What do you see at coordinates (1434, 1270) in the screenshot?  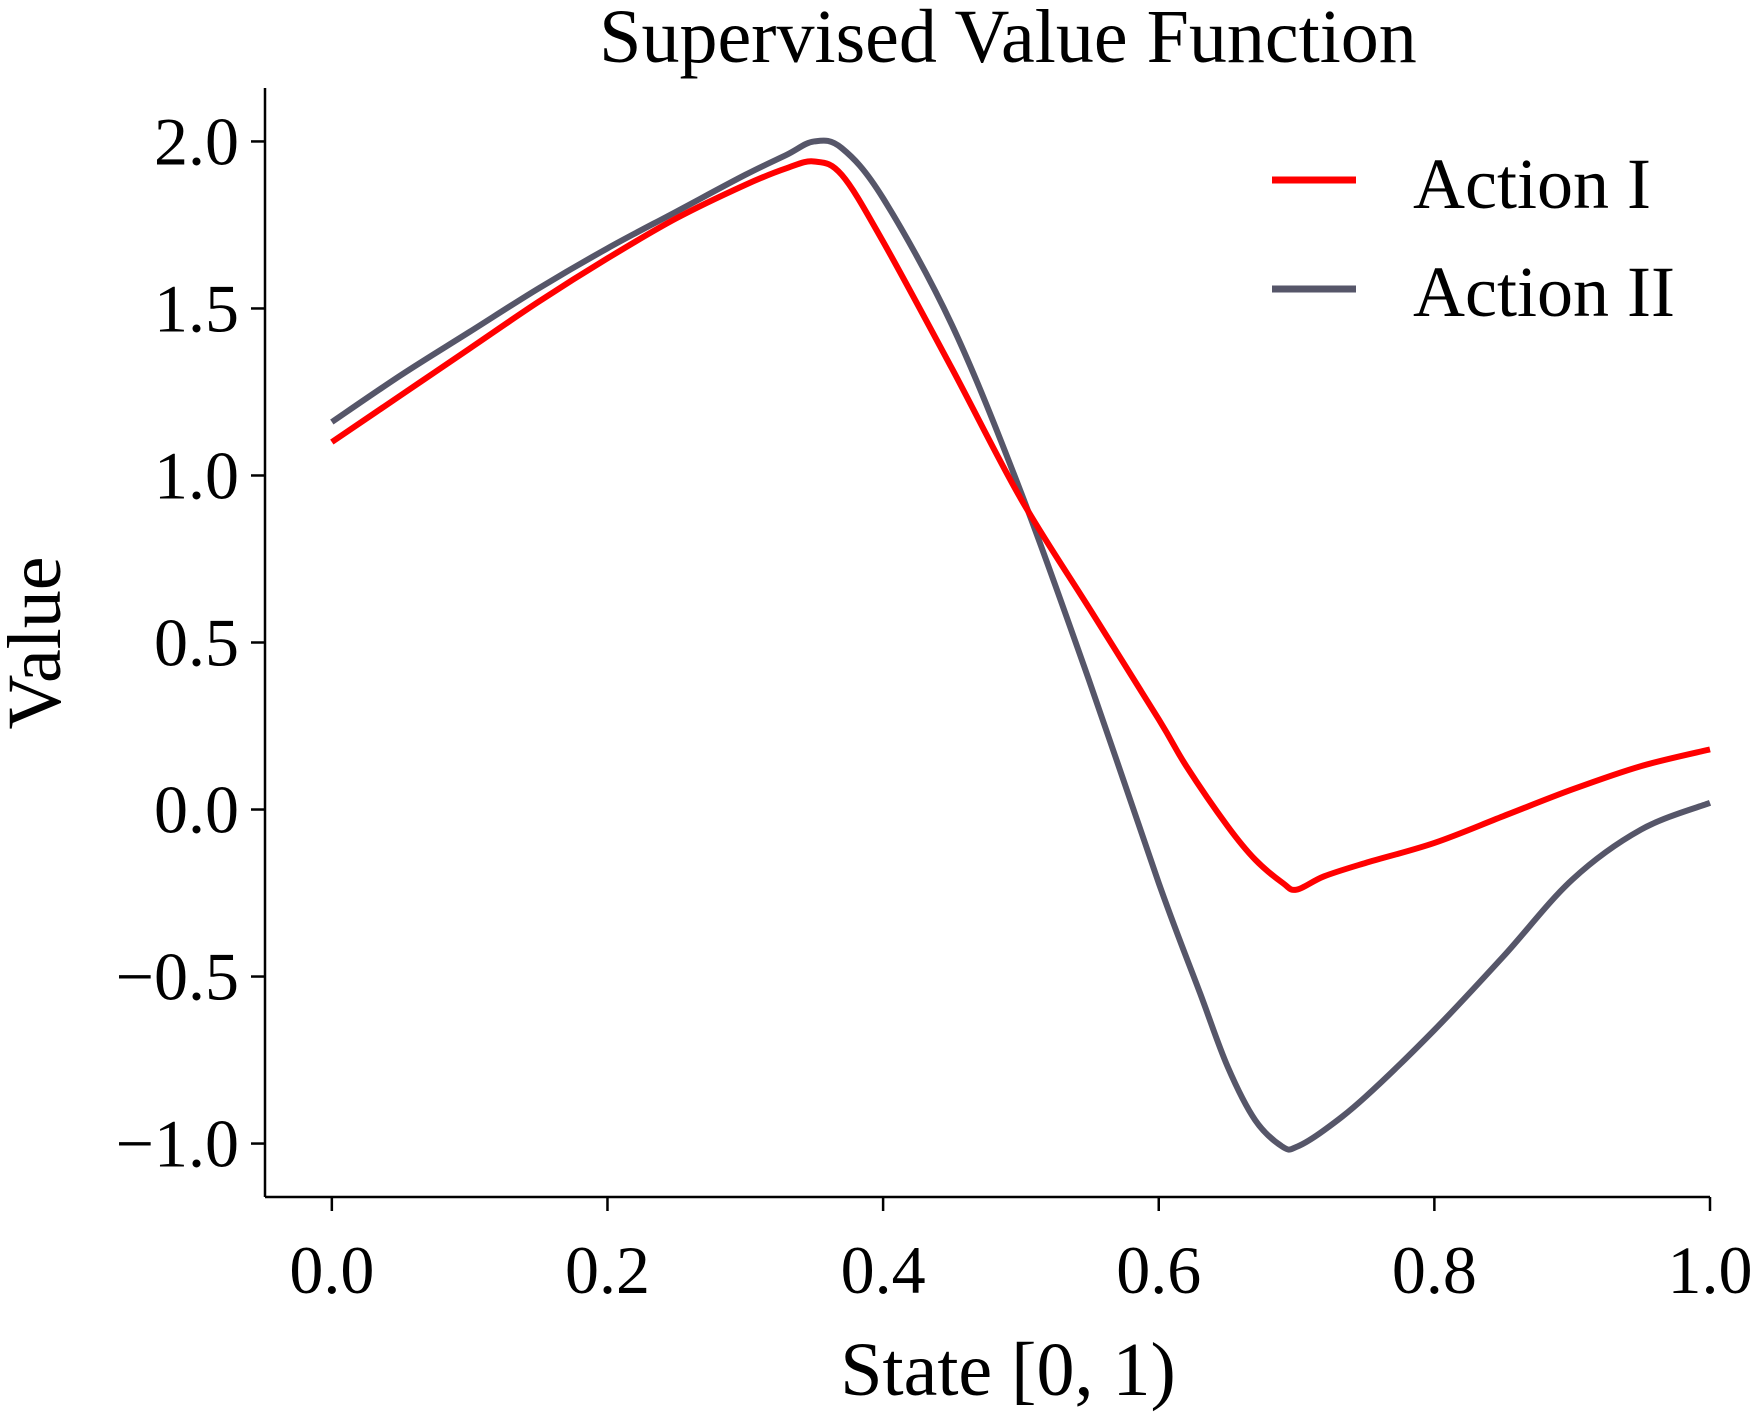 I see `x-tick-label: 0.8` at bounding box center [1434, 1270].